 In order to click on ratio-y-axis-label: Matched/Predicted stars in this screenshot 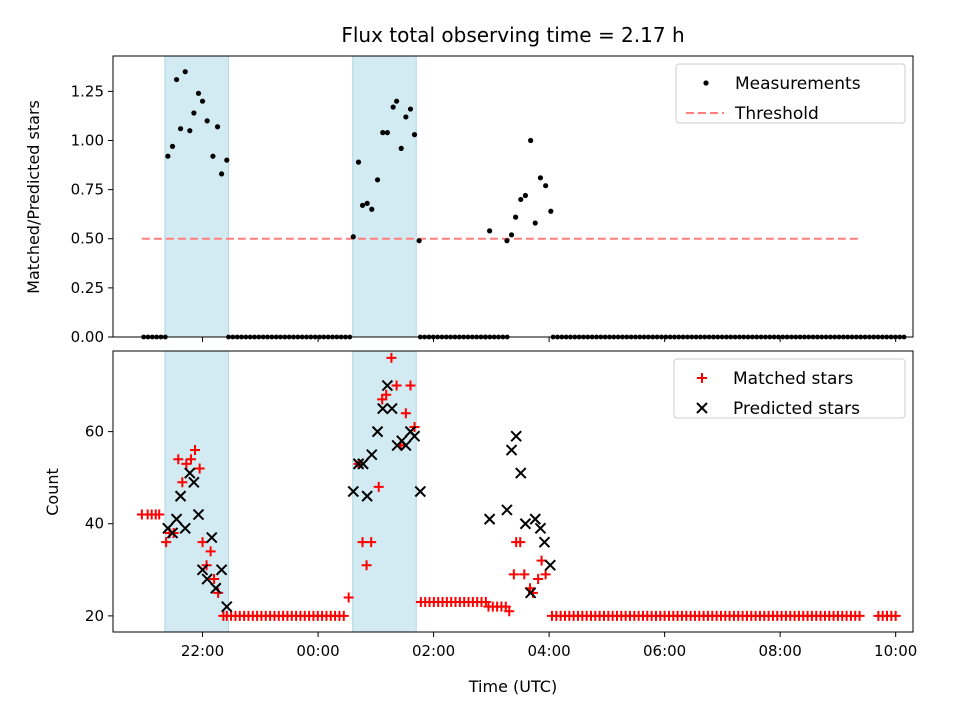, I will do `click(33, 197)`.